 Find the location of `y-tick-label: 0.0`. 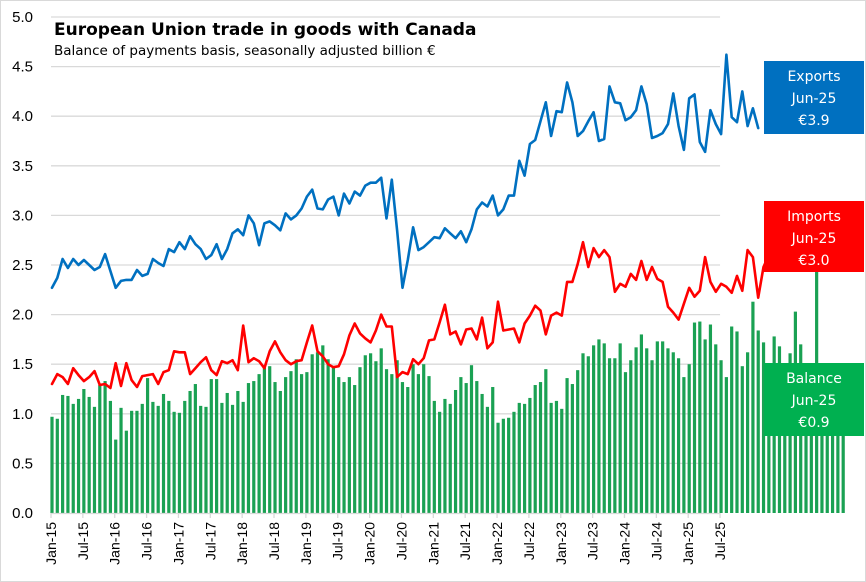

y-tick-label: 0.0 is located at coordinates (22, 513).